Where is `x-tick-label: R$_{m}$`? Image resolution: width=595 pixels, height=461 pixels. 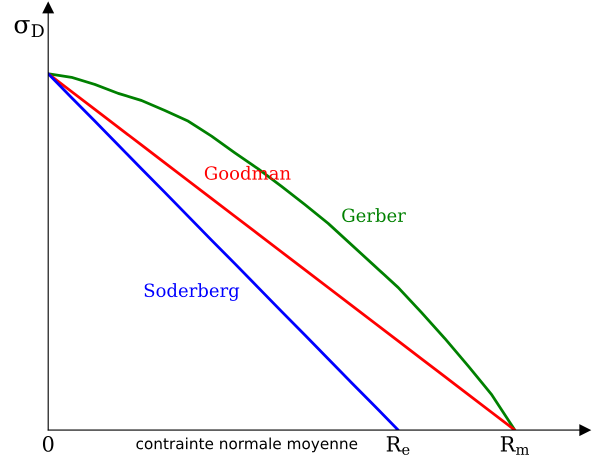 x-tick-label: R$_{m}$ is located at coordinates (514, 445).